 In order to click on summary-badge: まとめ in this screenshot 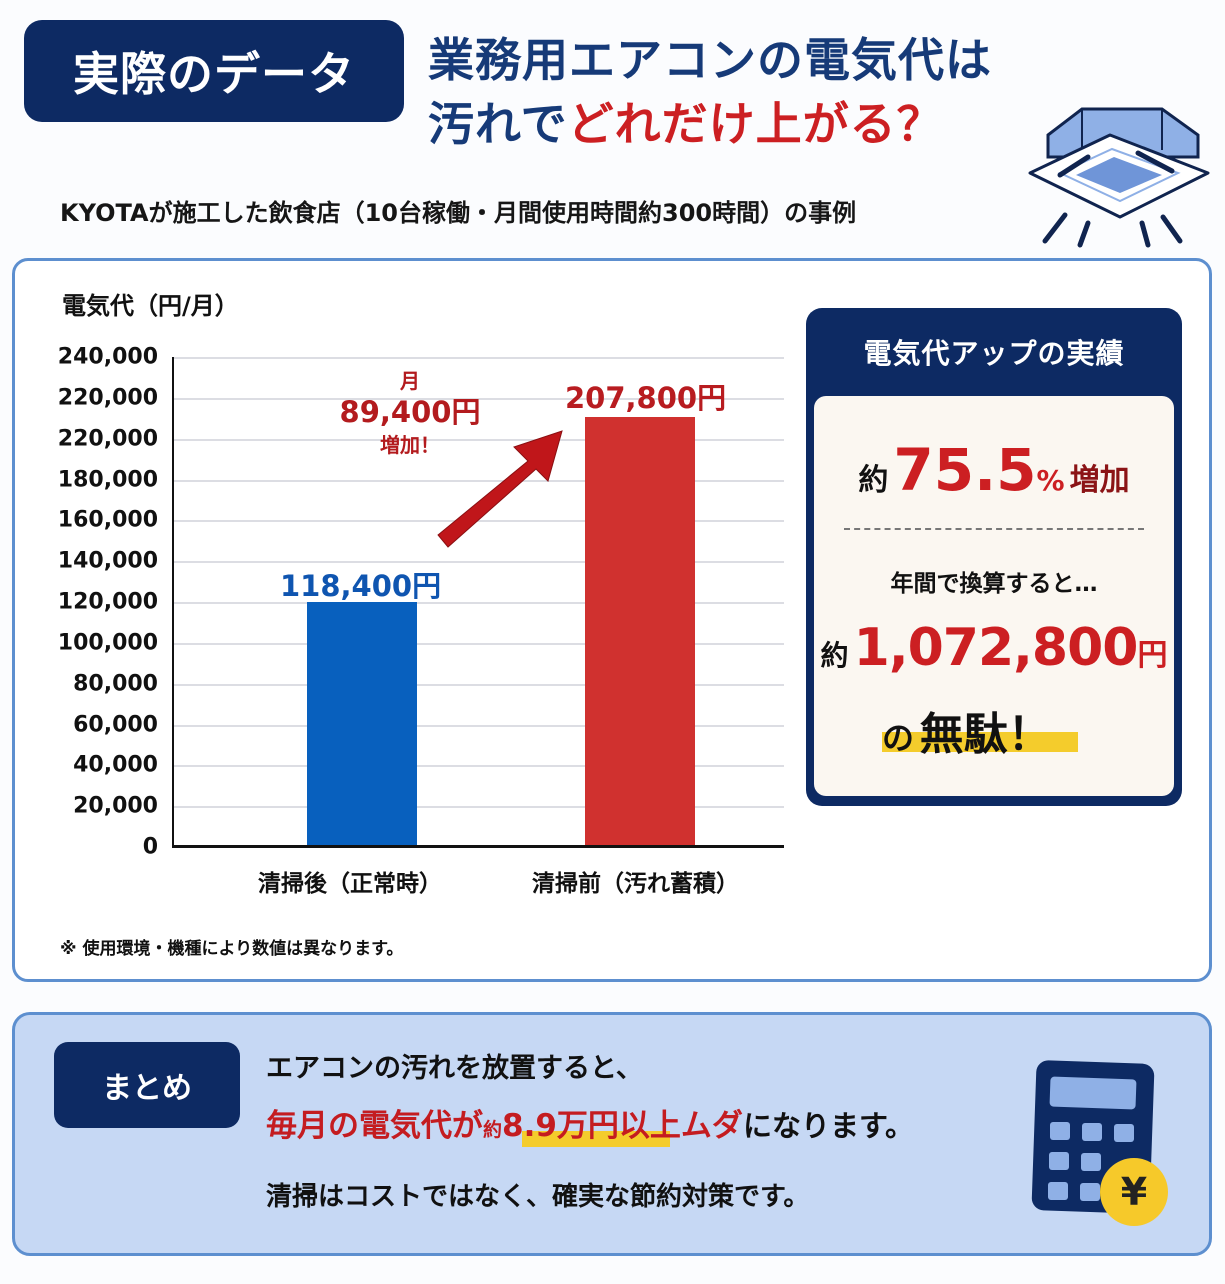, I will do `click(147, 1085)`.